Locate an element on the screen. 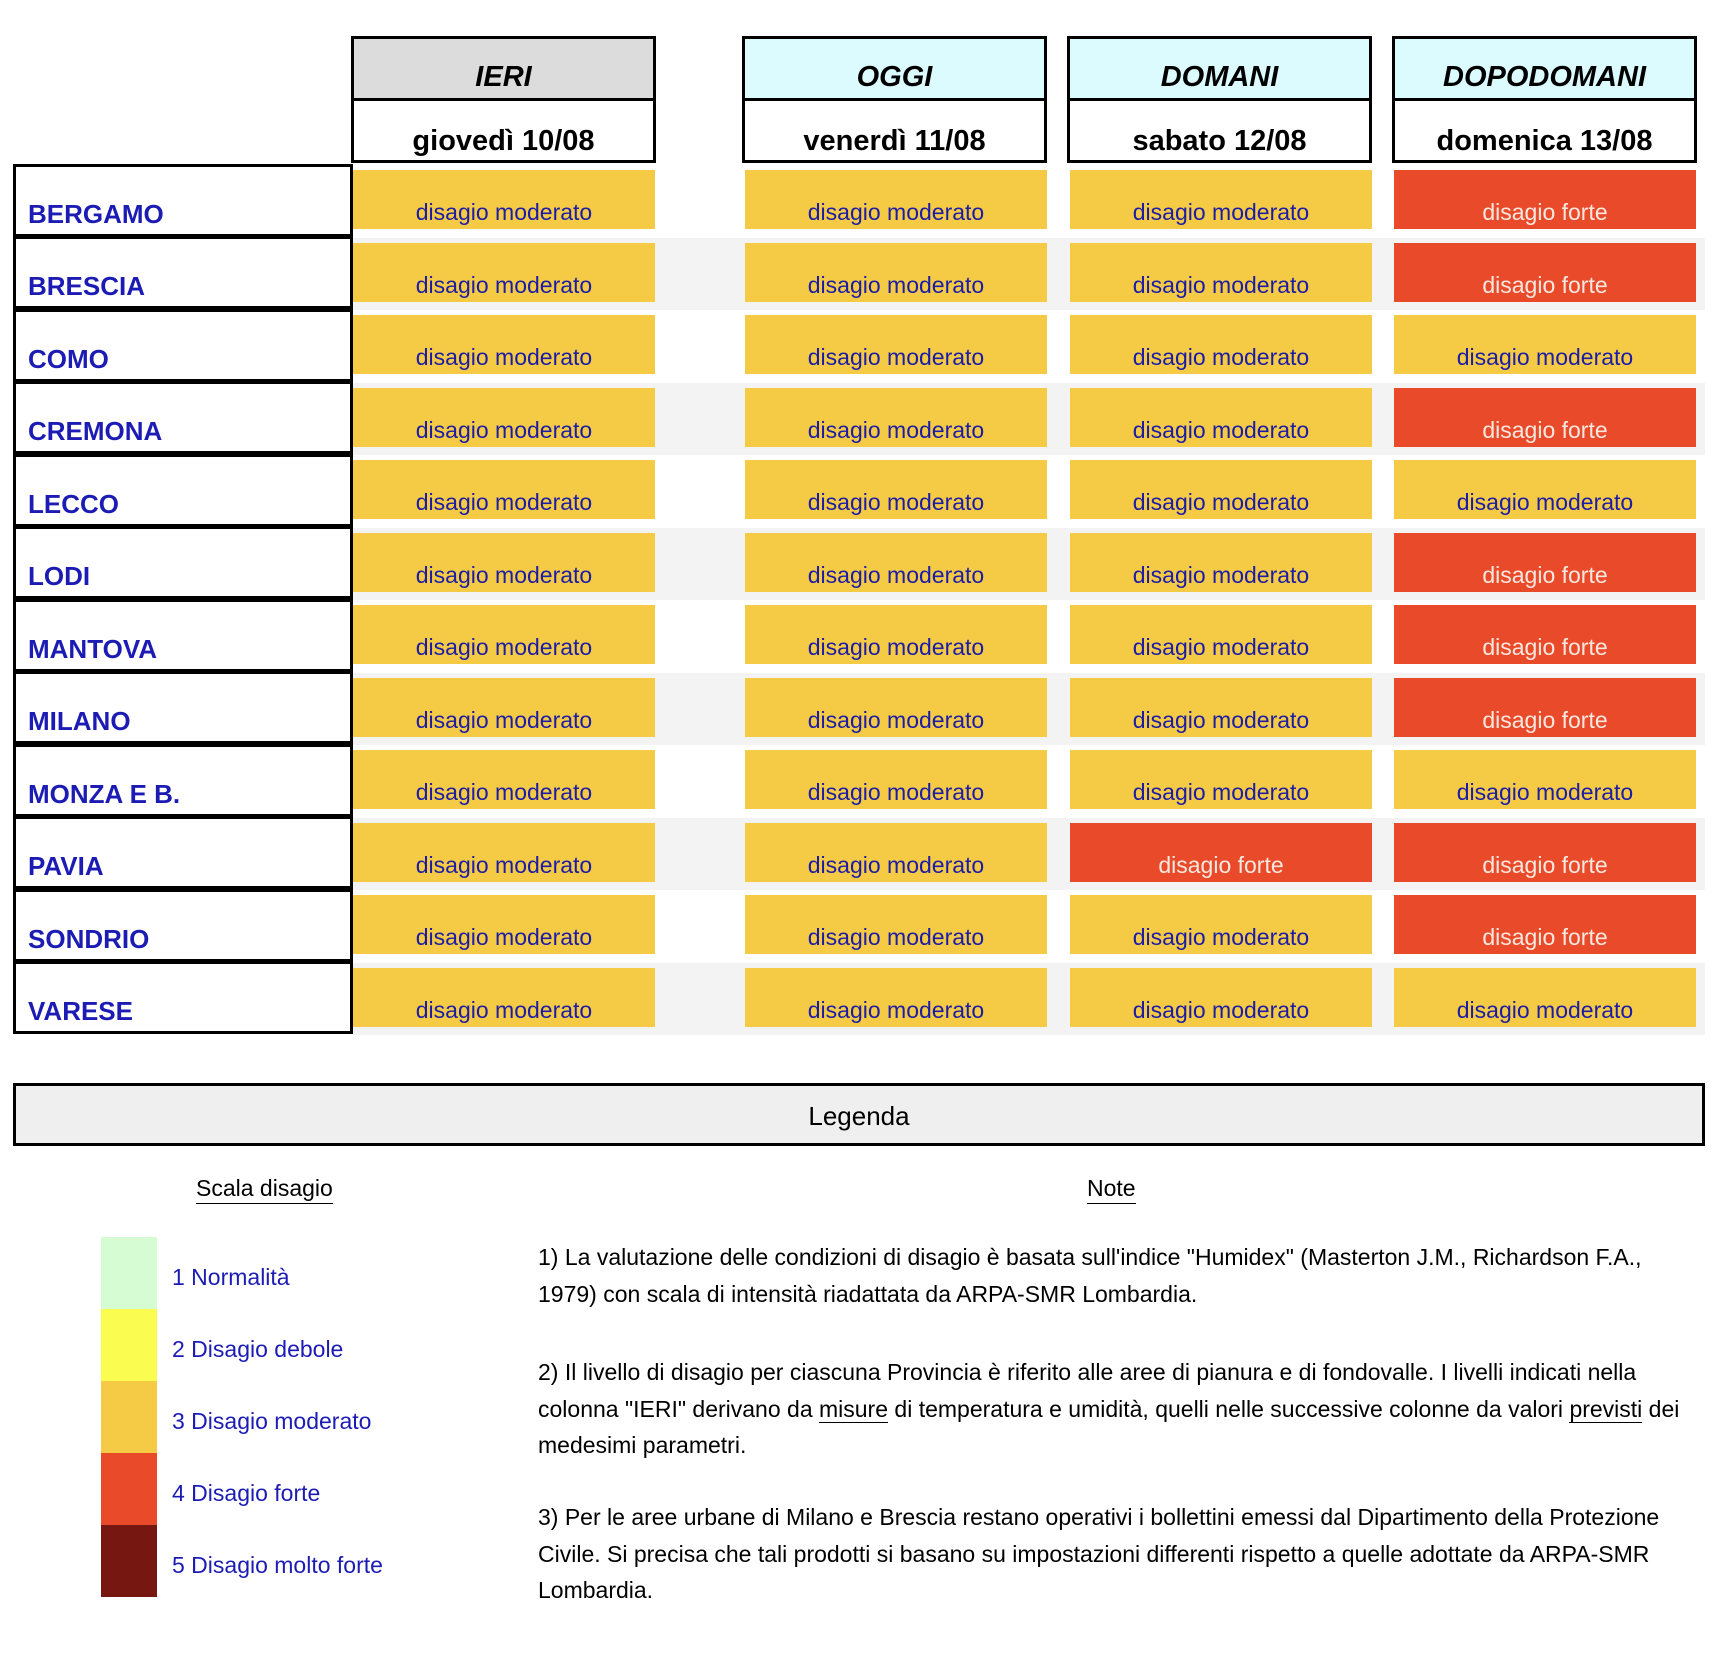  province-cell: LODI is located at coordinates (183, 562).